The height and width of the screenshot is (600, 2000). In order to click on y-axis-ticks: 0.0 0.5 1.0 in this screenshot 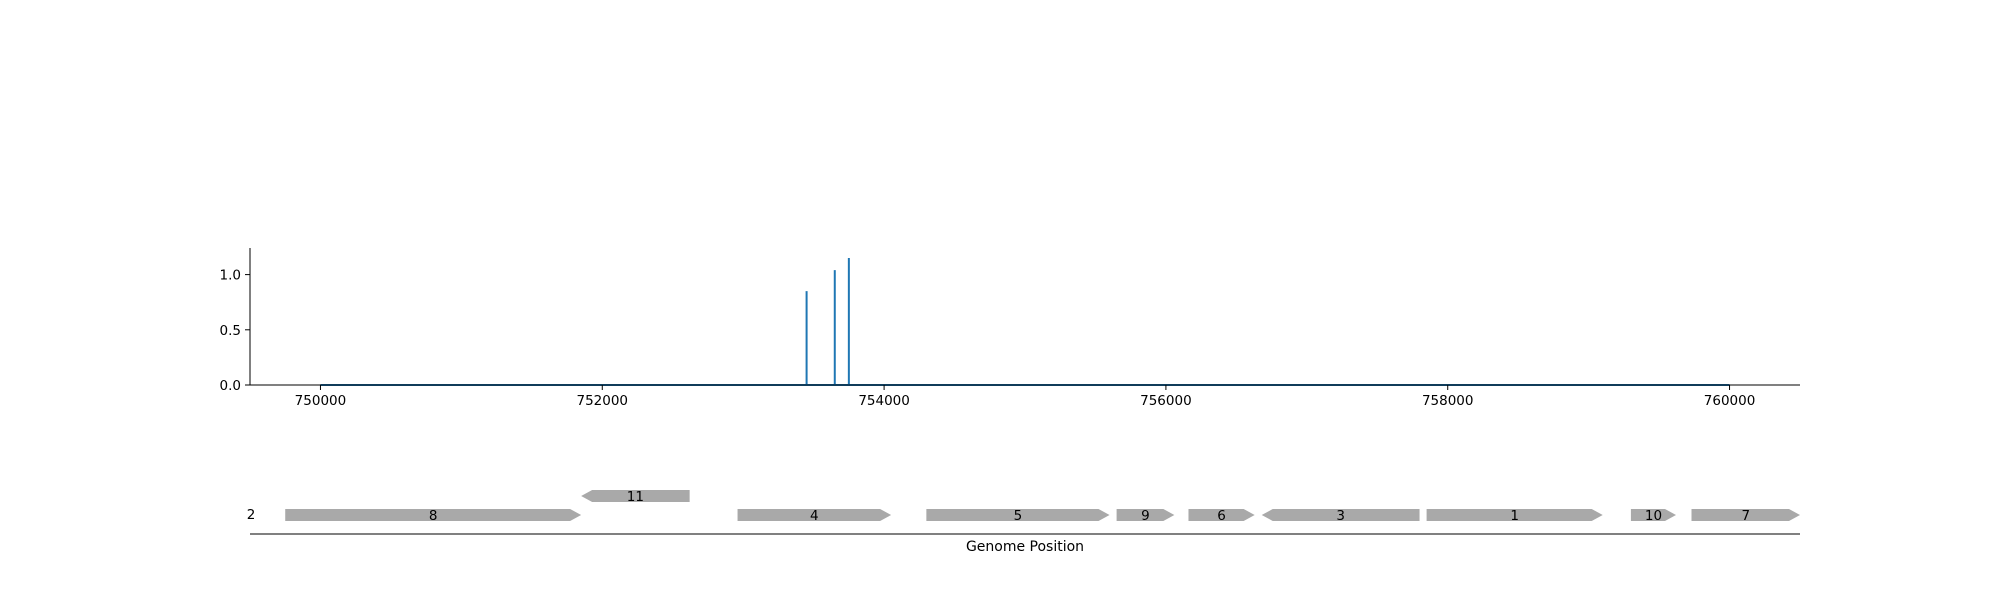, I will do `click(235, 331)`.